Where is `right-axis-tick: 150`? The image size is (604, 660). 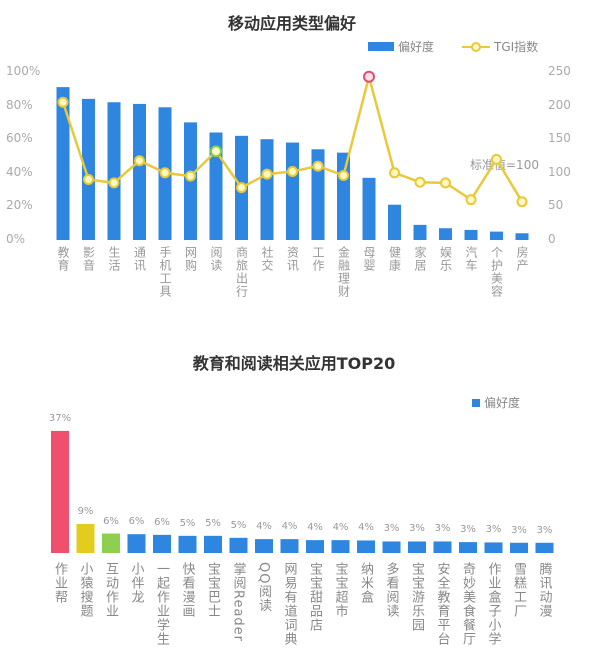
right-axis-tick: 150 is located at coordinates (559, 138).